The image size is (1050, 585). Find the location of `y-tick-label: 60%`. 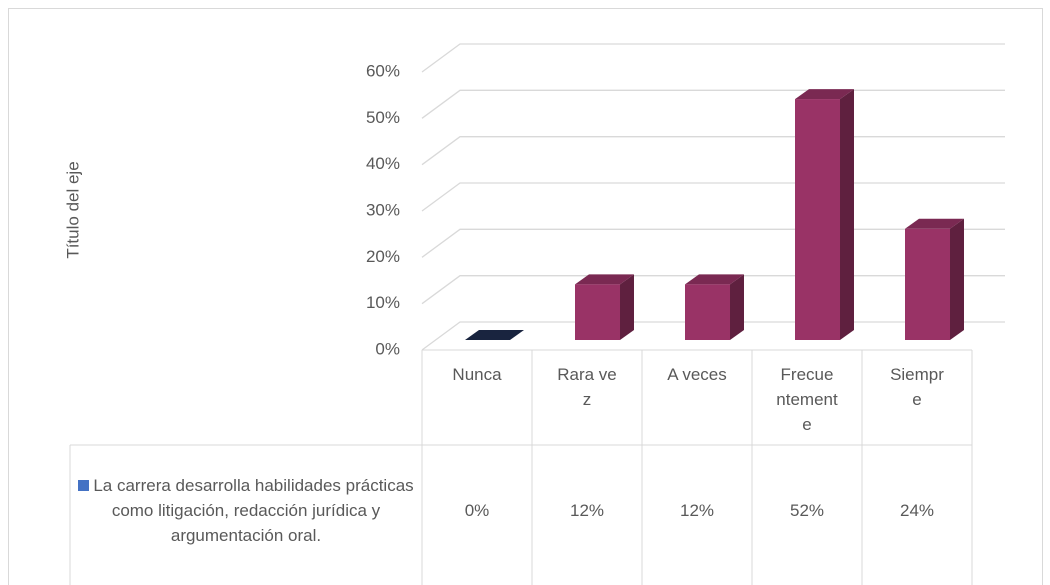

y-tick-label: 60% is located at coordinates (383, 70).